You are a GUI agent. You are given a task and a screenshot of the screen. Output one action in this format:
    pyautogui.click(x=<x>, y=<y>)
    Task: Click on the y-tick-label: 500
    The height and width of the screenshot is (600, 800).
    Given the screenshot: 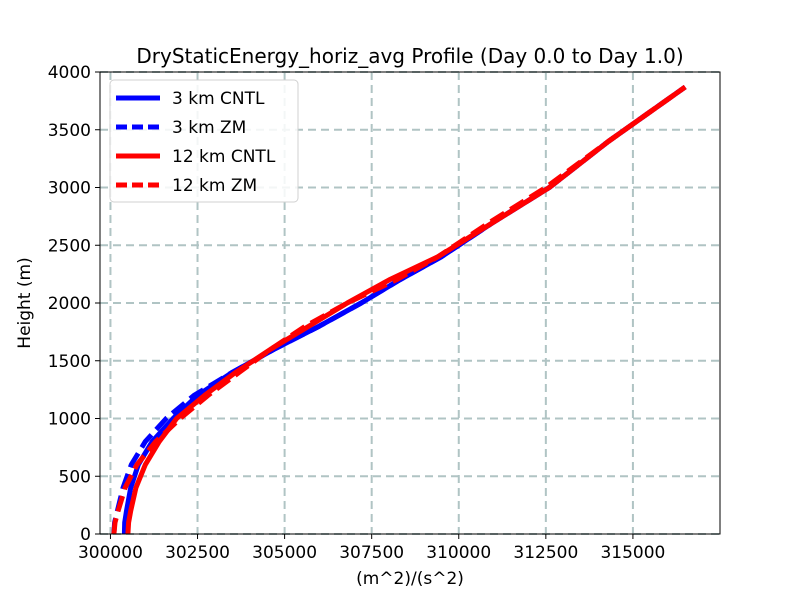 What is the action you would take?
    pyautogui.click(x=75, y=477)
    